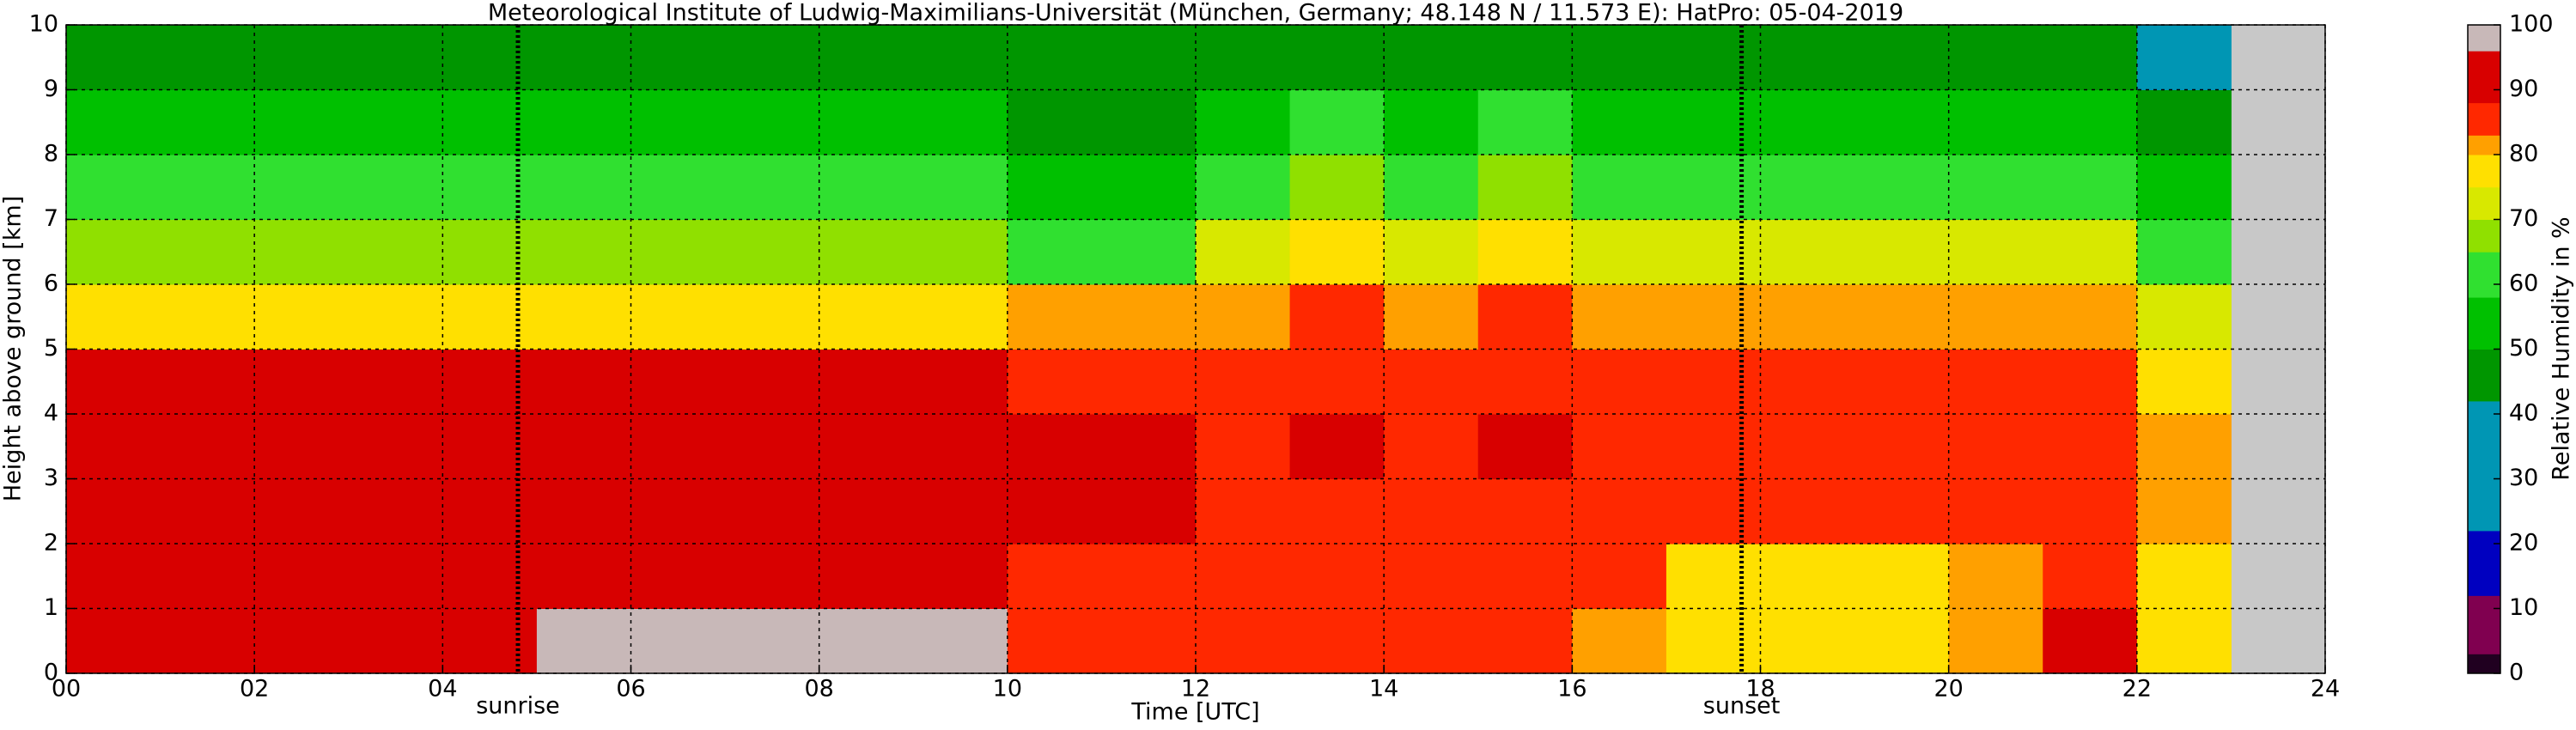 Image resolution: width=2576 pixels, height=730 pixels. I want to click on x-tick-label: 00, so click(66, 689).